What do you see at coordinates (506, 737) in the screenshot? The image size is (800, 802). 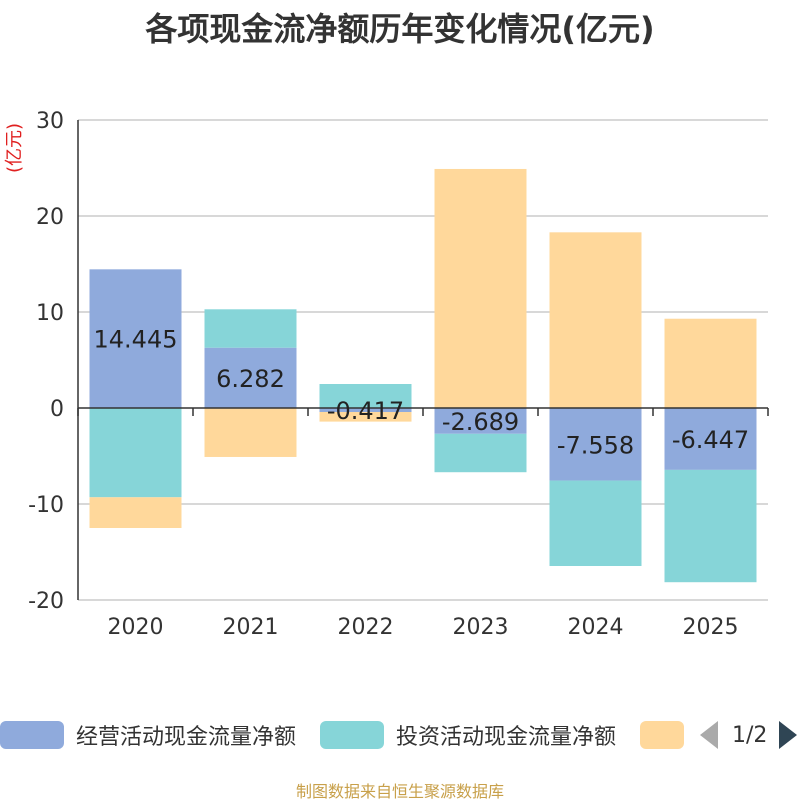 I see `legend-label-investing: 投资活动现金流量净额` at bounding box center [506, 737].